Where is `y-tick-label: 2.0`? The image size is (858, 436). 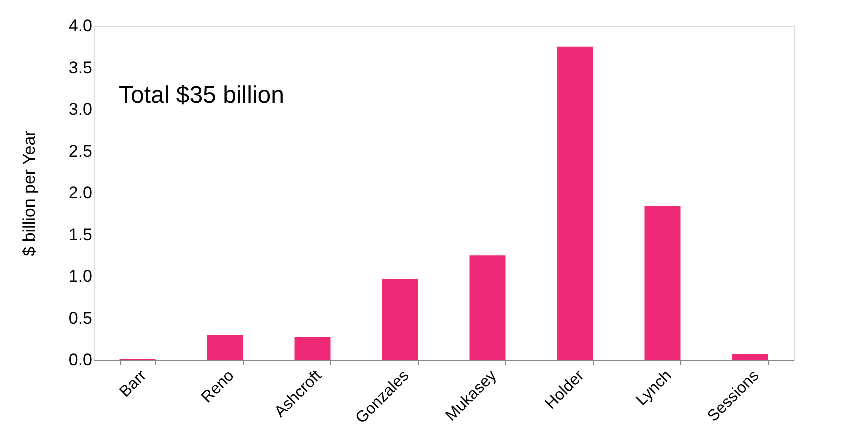 y-tick-label: 2.0 is located at coordinates (80, 193).